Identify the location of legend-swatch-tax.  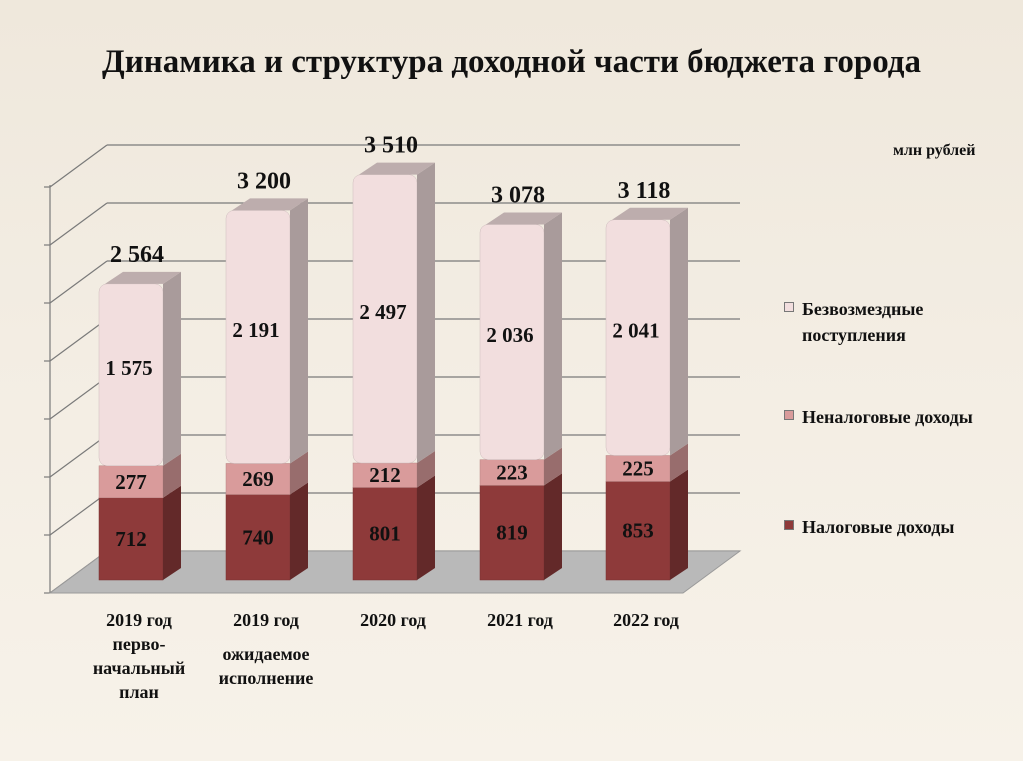
(789, 525).